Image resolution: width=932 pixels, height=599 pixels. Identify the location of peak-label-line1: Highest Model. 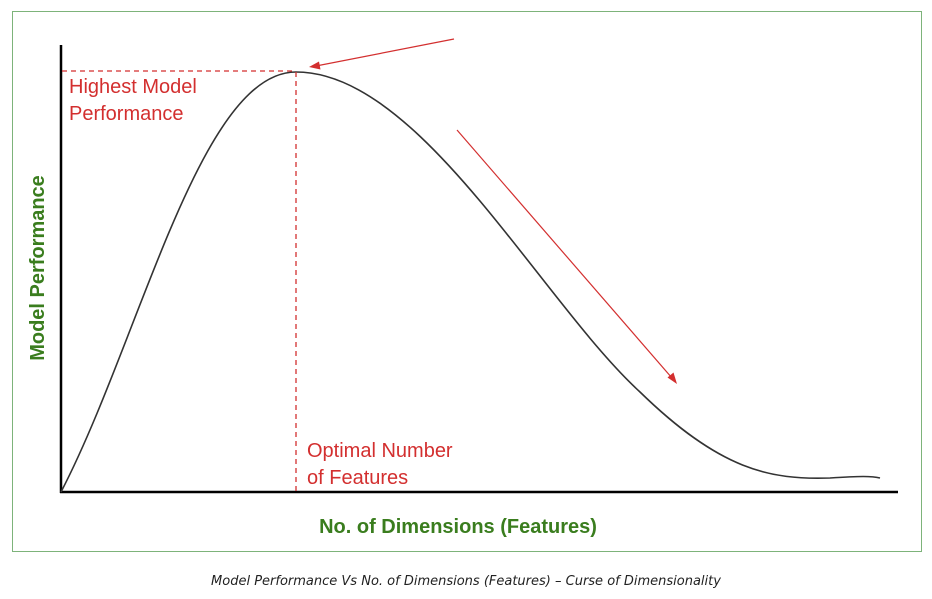
(133, 87).